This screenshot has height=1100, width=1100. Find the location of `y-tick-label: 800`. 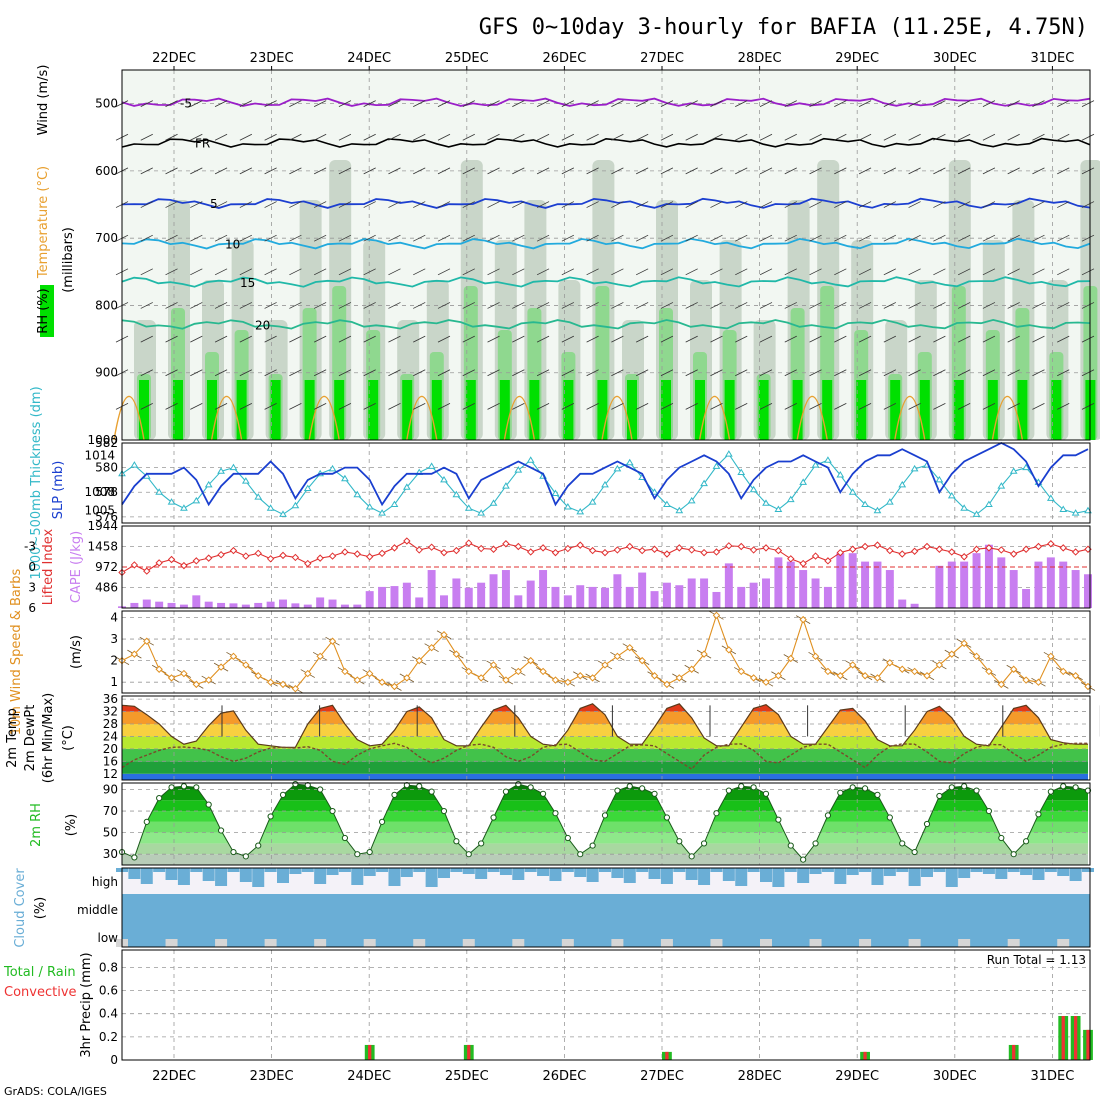

y-tick-label: 800 is located at coordinates (106, 305).